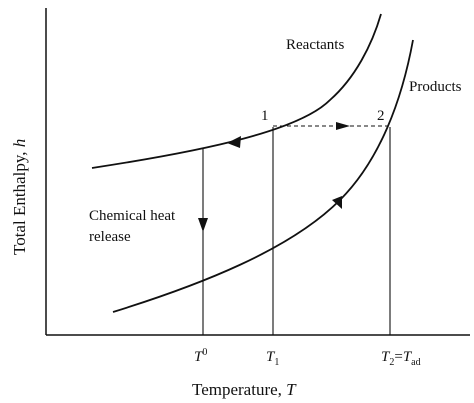 The width and height of the screenshot is (474, 403). I want to click on tick-t1: T1, so click(272, 358).